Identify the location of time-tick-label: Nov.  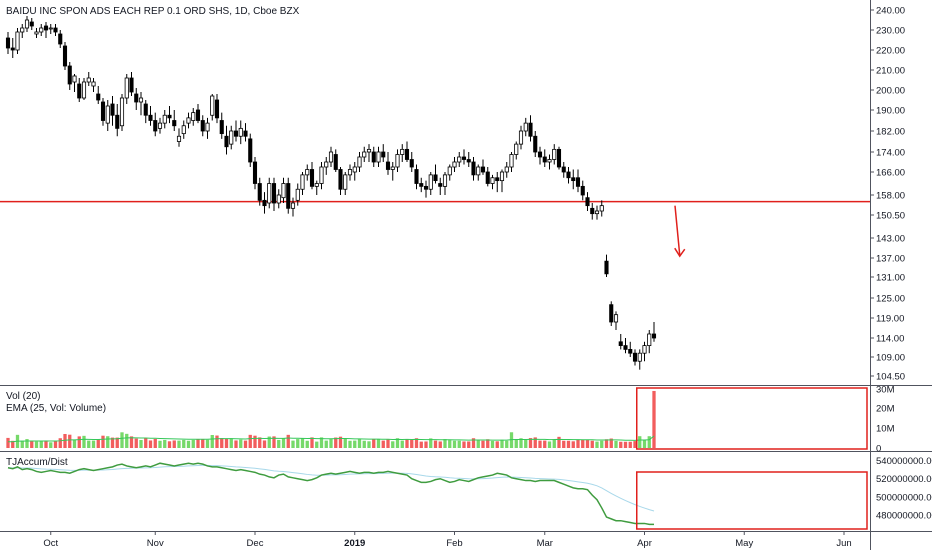
(155, 543).